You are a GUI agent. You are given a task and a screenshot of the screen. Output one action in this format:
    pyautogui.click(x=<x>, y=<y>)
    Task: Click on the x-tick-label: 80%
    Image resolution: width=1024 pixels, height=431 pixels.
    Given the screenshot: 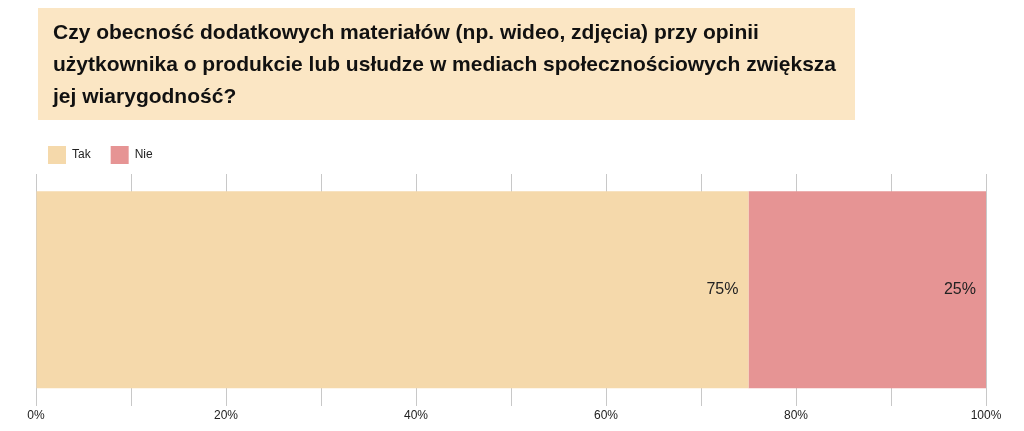 What is the action you would take?
    pyautogui.click(x=796, y=415)
    